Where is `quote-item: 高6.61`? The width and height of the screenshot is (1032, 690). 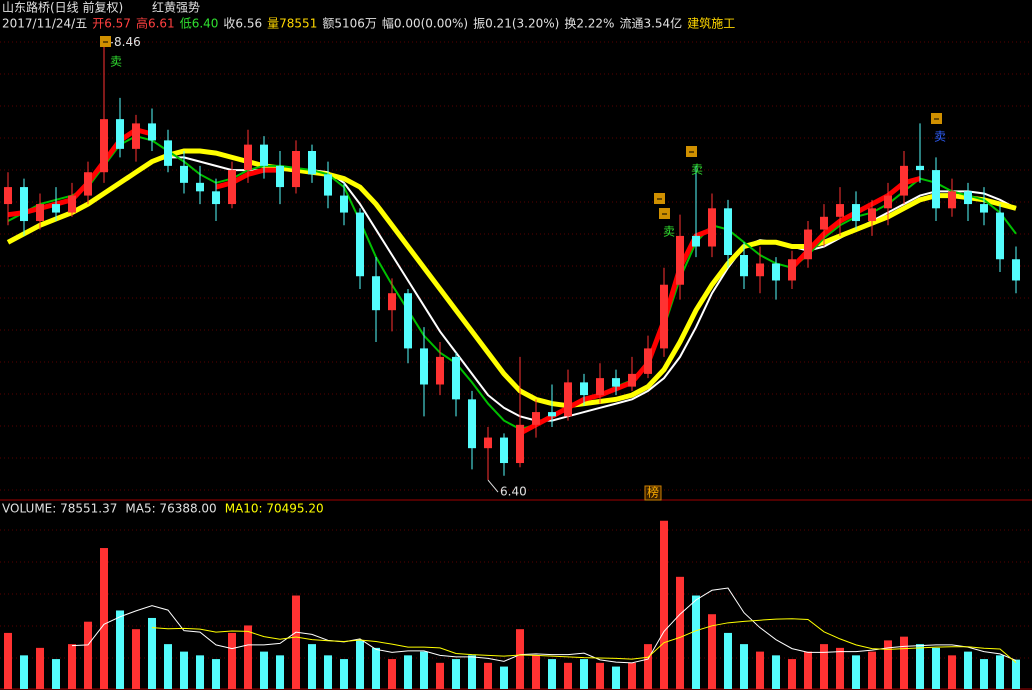
quote-item: 高6.61 is located at coordinates (155, 23).